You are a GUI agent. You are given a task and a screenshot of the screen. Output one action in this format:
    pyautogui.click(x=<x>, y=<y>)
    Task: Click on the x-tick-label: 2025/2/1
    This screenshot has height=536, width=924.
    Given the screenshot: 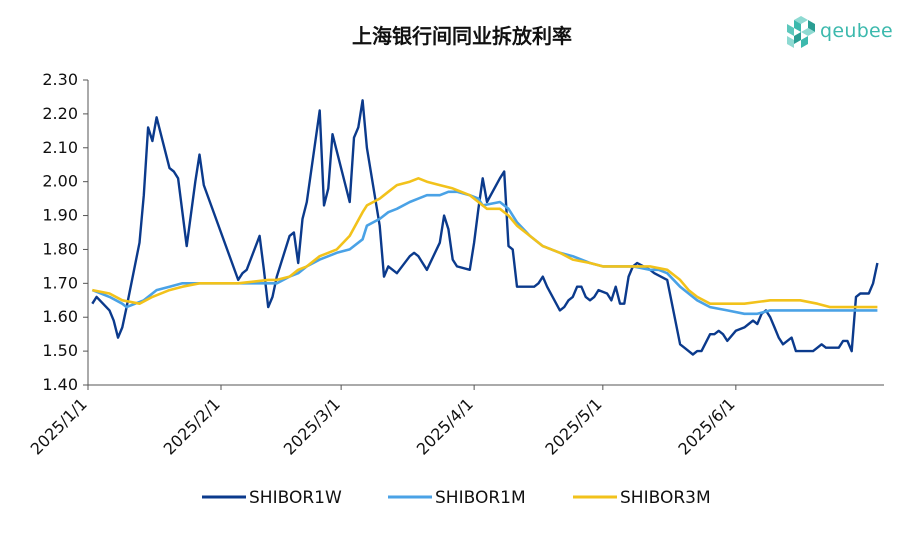 What is the action you would take?
    pyautogui.click(x=192, y=426)
    